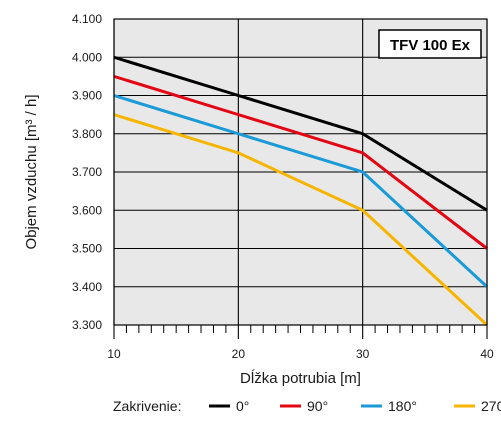 This screenshot has height=422, width=501. What do you see at coordinates (87, 210) in the screenshot?
I see `y-tick-label: 3.600` at bounding box center [87, 210].